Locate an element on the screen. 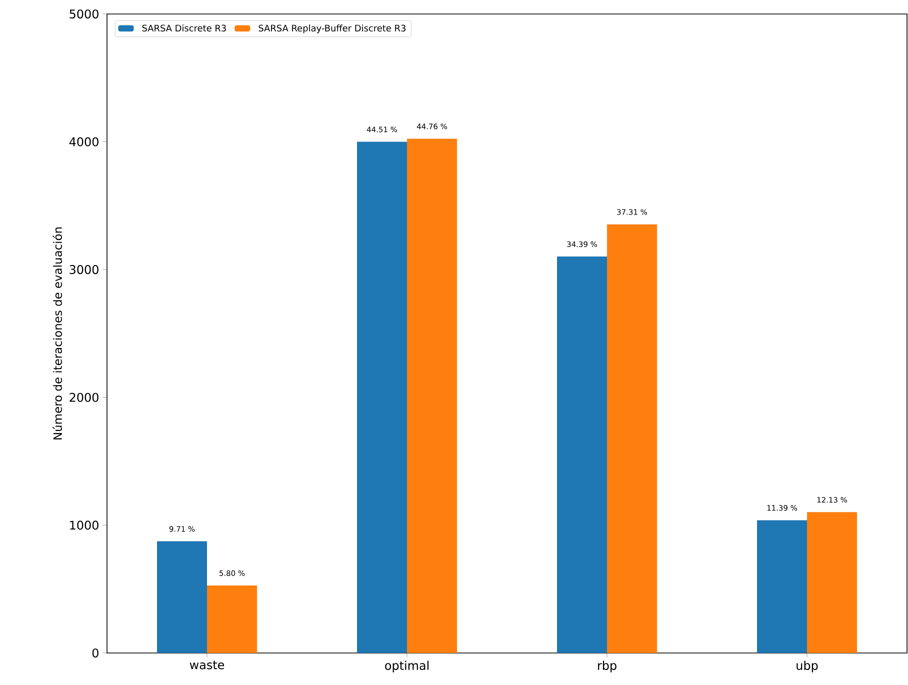  y-tick-label: 2000 is located at coordinates (84, 397).